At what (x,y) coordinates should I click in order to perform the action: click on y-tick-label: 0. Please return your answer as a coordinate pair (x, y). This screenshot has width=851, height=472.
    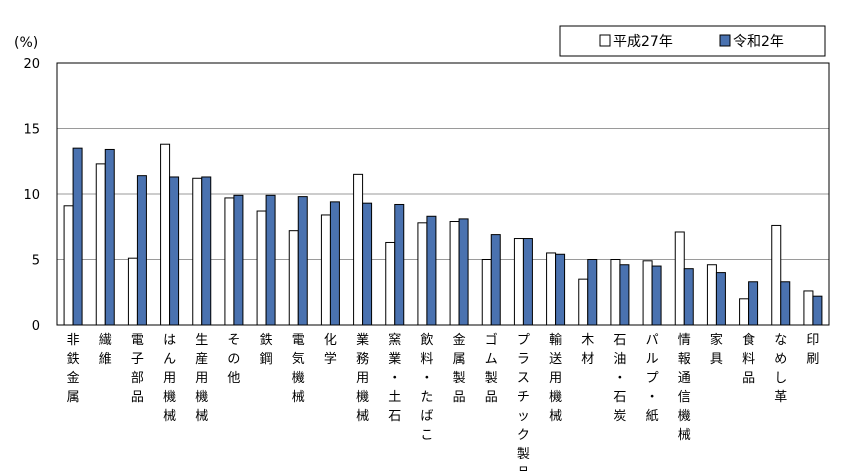
    Looking at the image, I should click on (36, 326).